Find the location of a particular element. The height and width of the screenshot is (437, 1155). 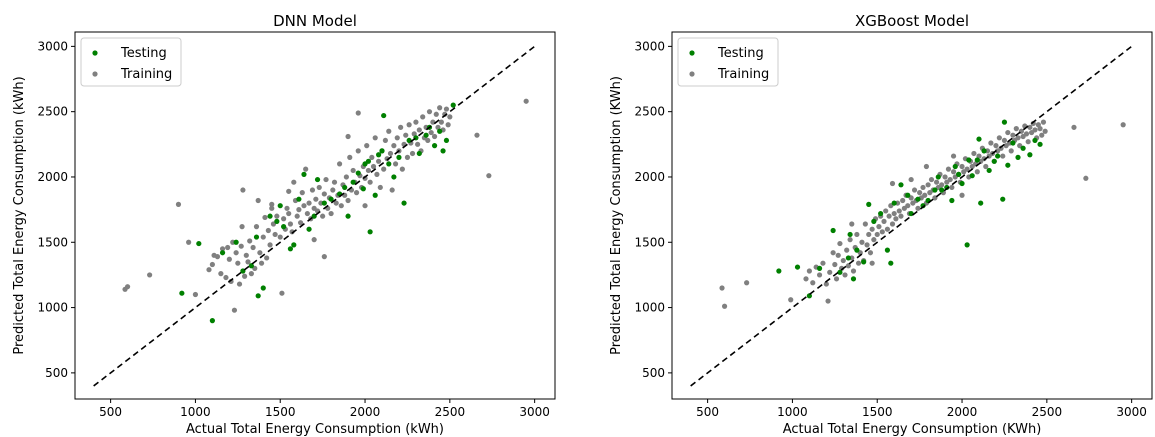

xgboost-x-tick-label: 1500 is located at coordinates (877, 412).